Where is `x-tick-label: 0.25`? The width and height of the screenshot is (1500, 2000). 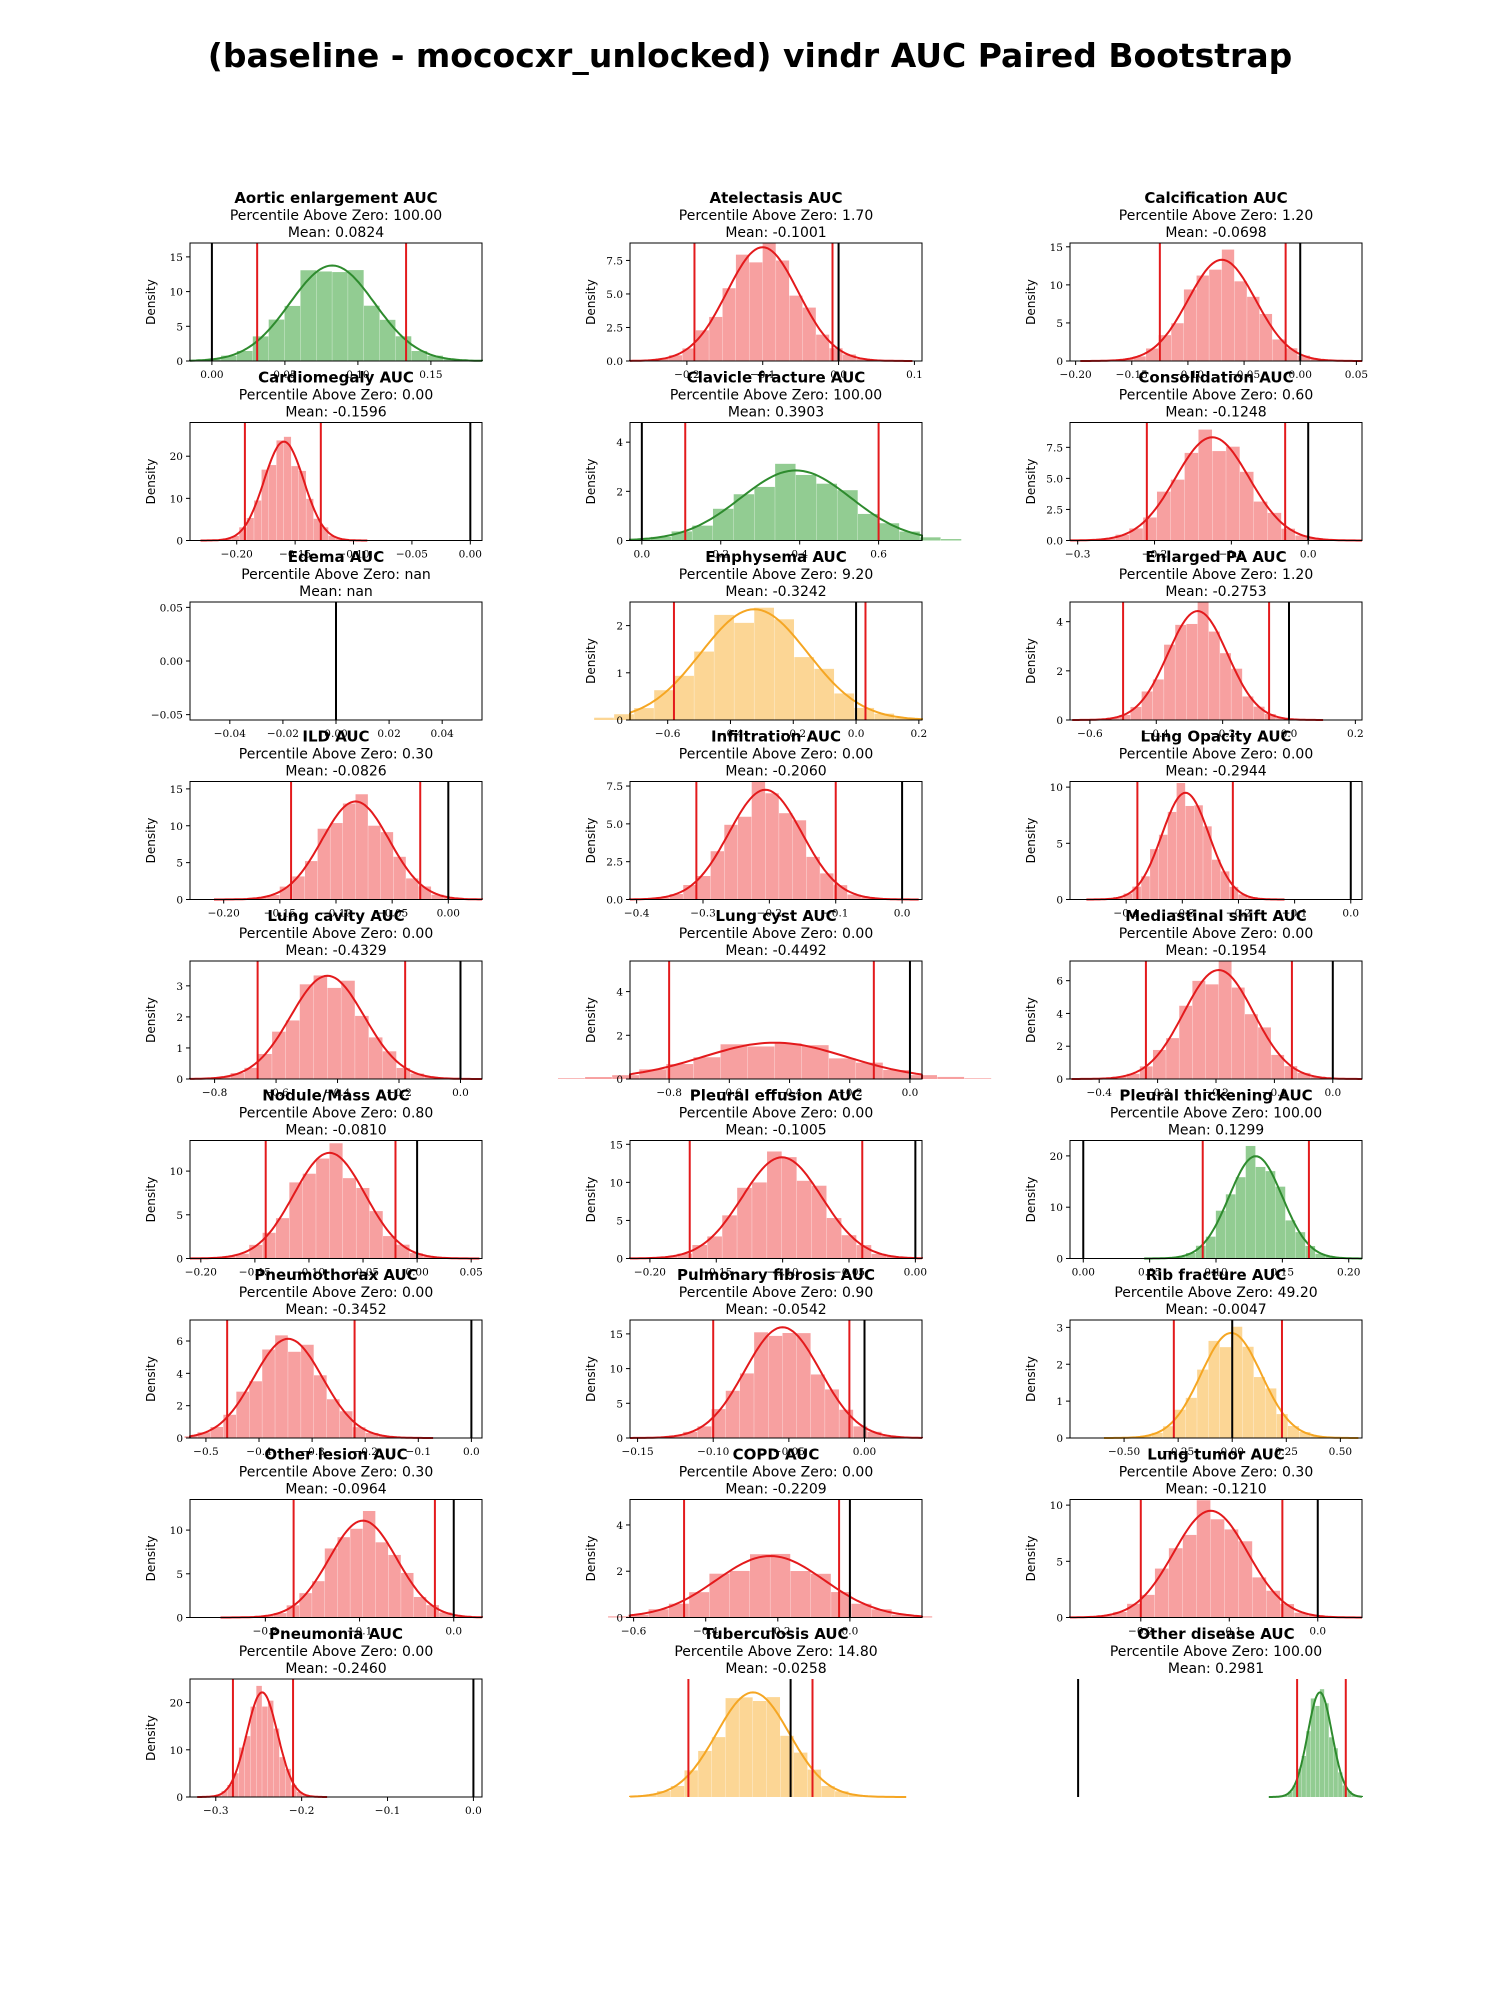
x-tick-label: 0.25 is located at coordinates (1286, 1452).